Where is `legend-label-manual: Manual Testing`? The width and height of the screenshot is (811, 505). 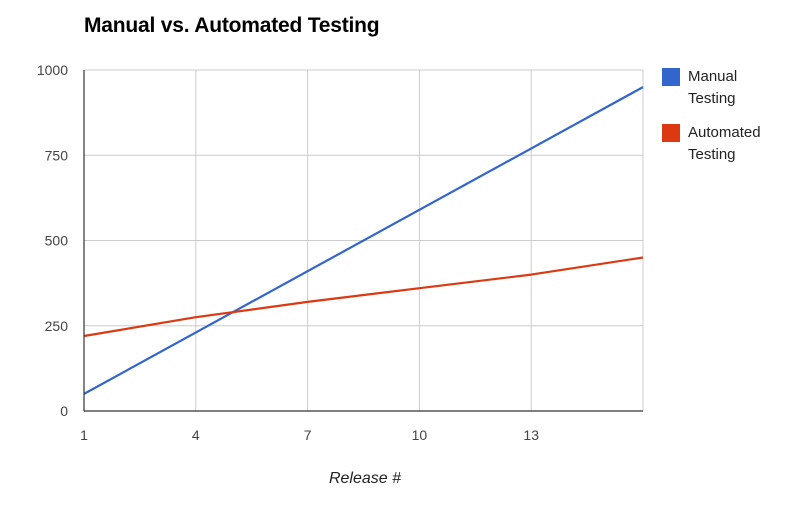
legend-label-manual: Manual Testing is located at coordinates (713, 87).